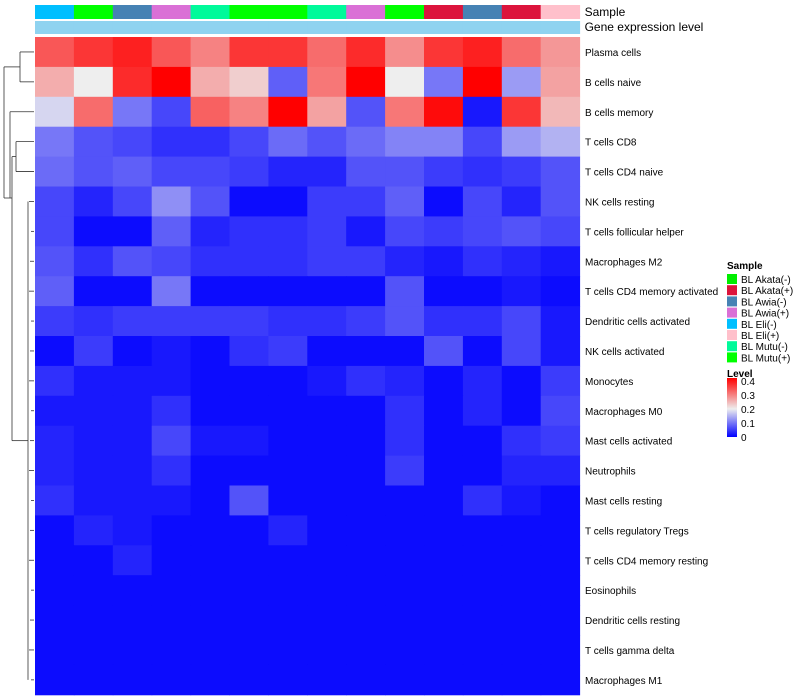 This screenshot has height=700, width=800. I want to click on row-label: Monocytes, so click(609, 382).